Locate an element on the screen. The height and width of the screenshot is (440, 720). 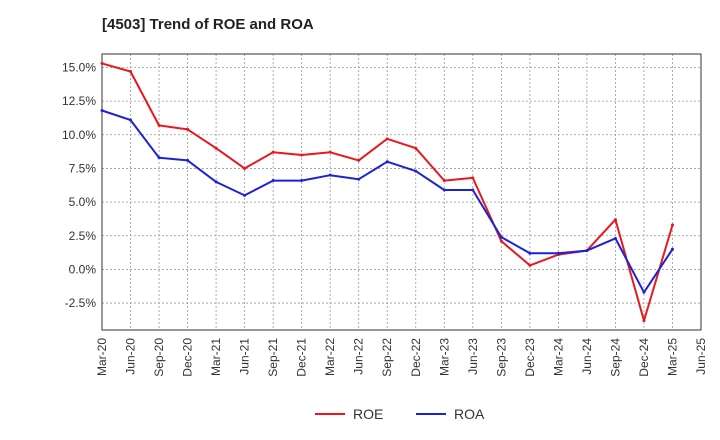
x-tick-label: Dec-23 is located at coordinates (530, 357).